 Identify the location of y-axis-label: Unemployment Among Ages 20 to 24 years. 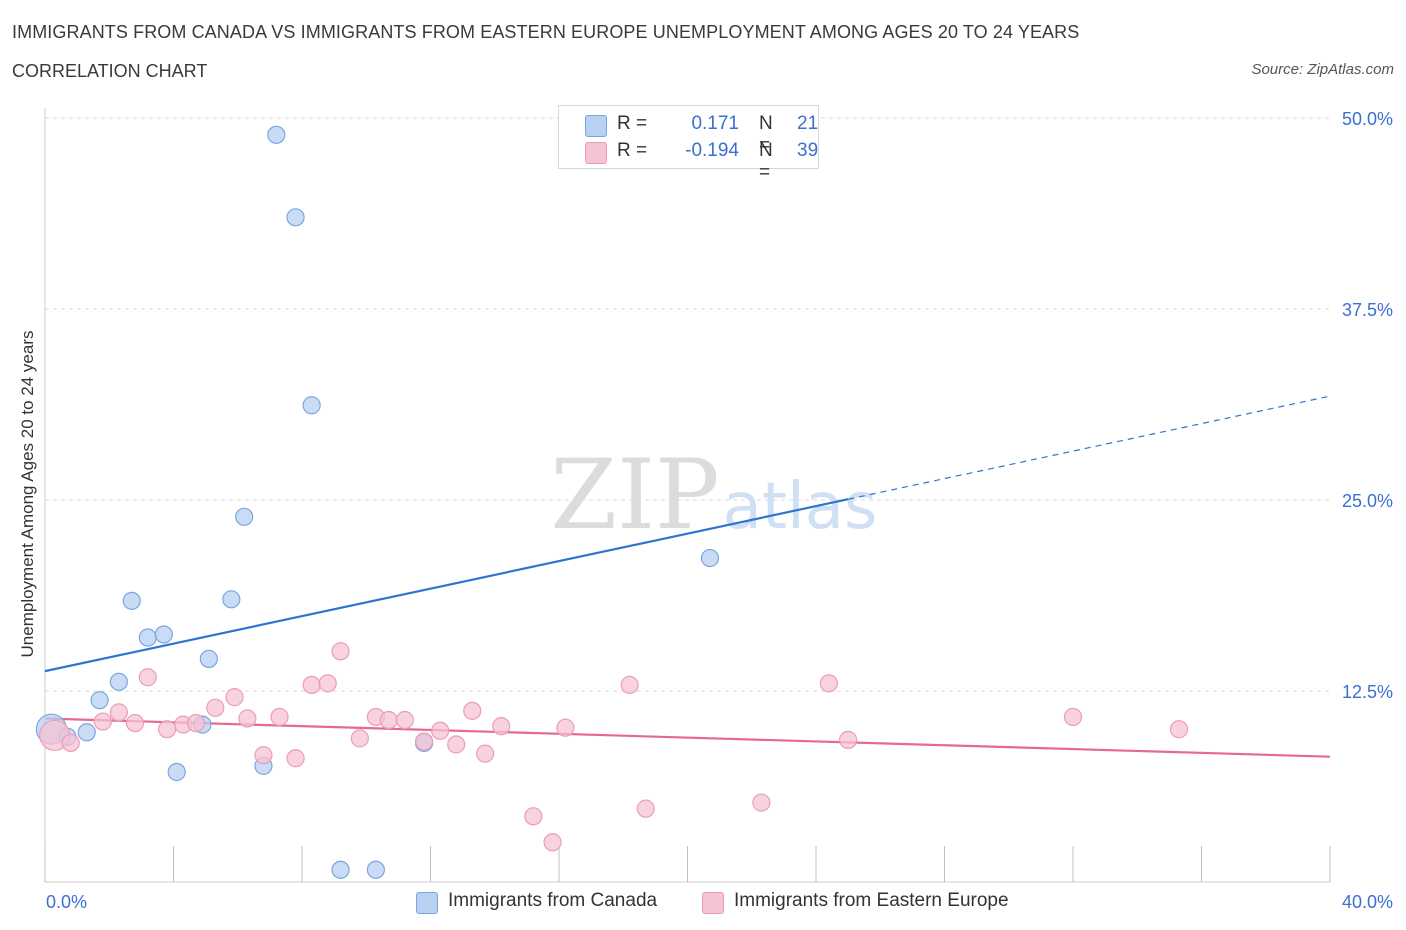
(27, 494).